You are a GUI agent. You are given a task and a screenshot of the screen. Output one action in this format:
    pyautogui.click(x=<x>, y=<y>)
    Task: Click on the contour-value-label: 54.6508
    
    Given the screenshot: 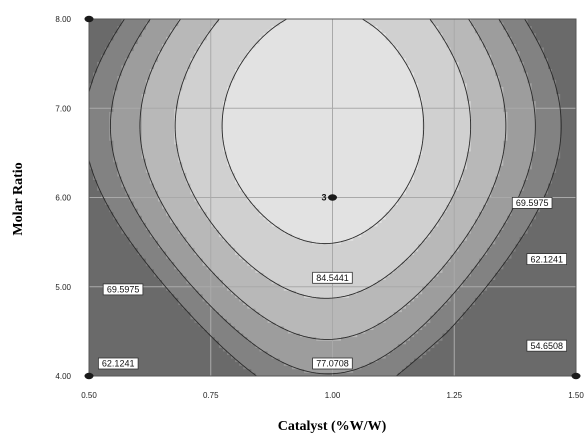 What is the action you would take?
    pyautogui.click(x=547, y=345)
    